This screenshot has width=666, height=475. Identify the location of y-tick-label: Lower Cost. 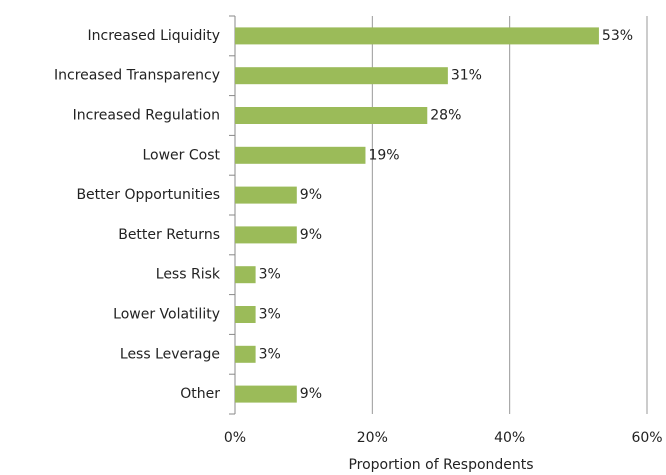
(181, 155).